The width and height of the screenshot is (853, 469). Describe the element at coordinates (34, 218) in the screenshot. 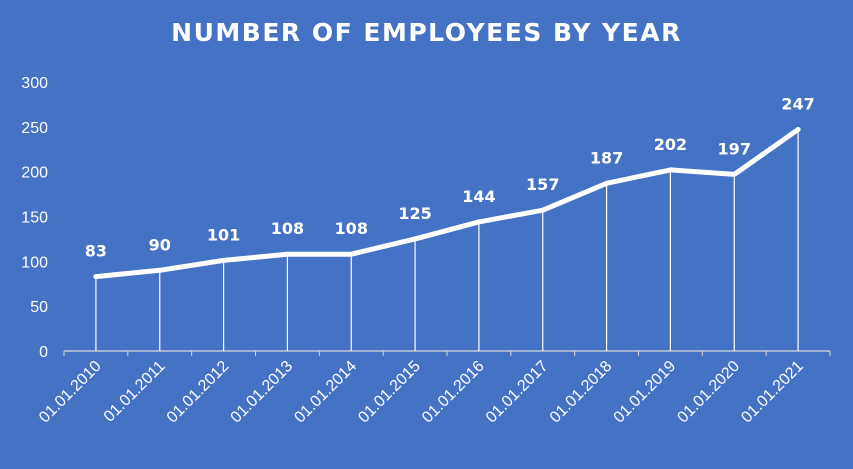

I see `y-tick-label: 150` at that location.